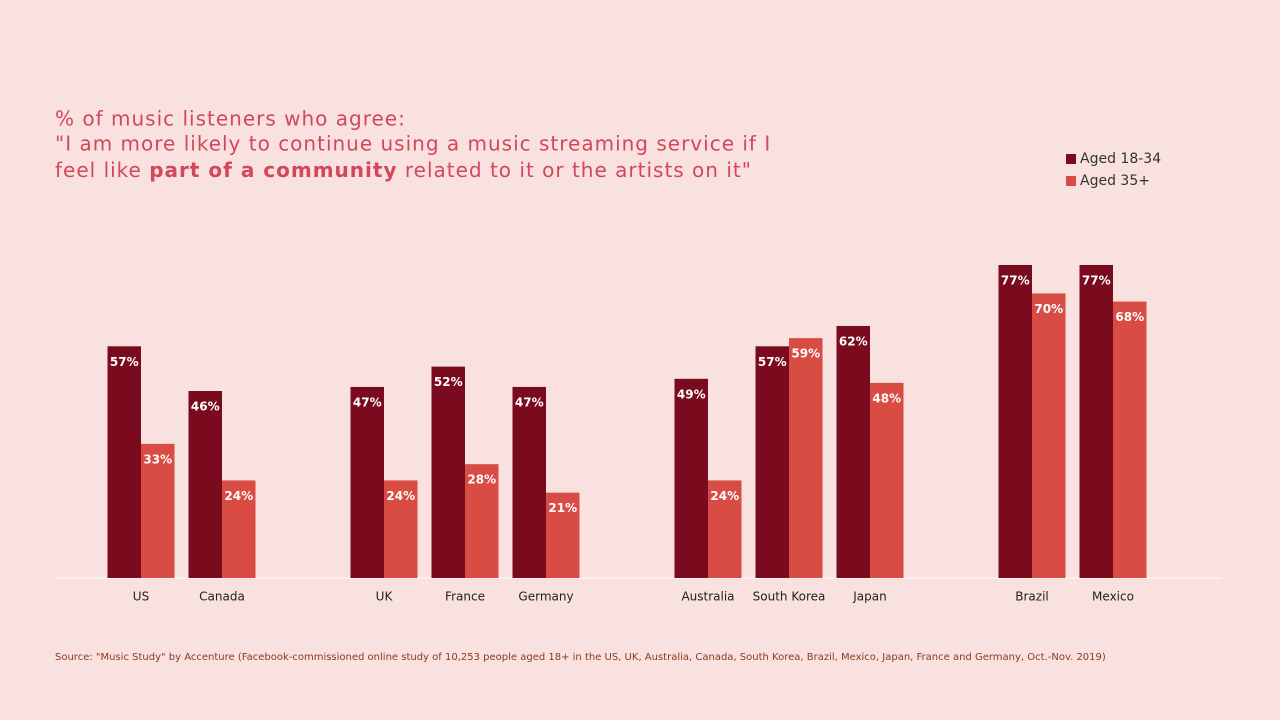 The width and height of the screenshot is (1280, 720). Describe the element at coordinates (691, 394) in the screenshot. I see `value-label: 49%` at that location.